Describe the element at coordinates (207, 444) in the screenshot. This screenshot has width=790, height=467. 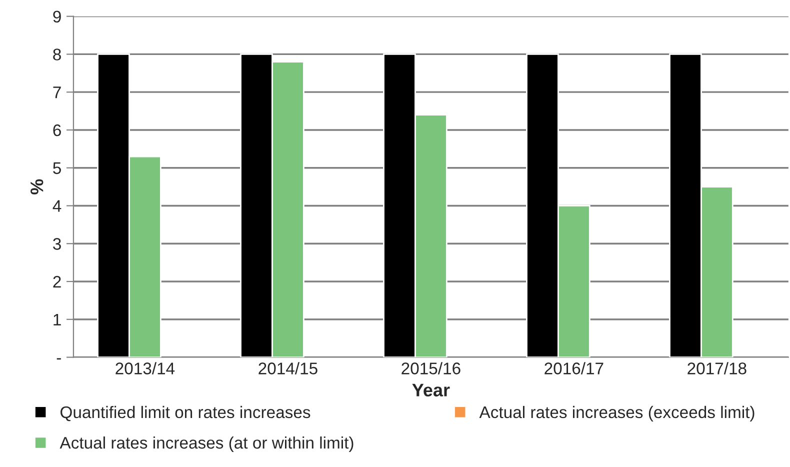
I see `legend-label: Actual rates increases (at or within limit)` at that location.